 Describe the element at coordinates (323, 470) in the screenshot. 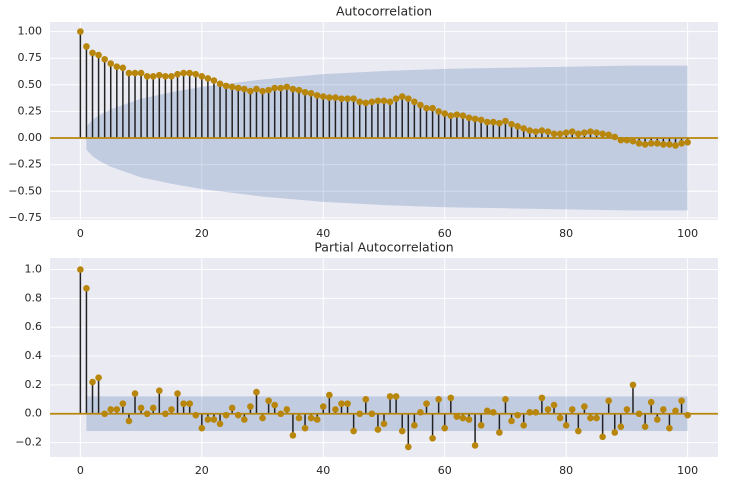

I see `x-tick-label: 40` at that location.